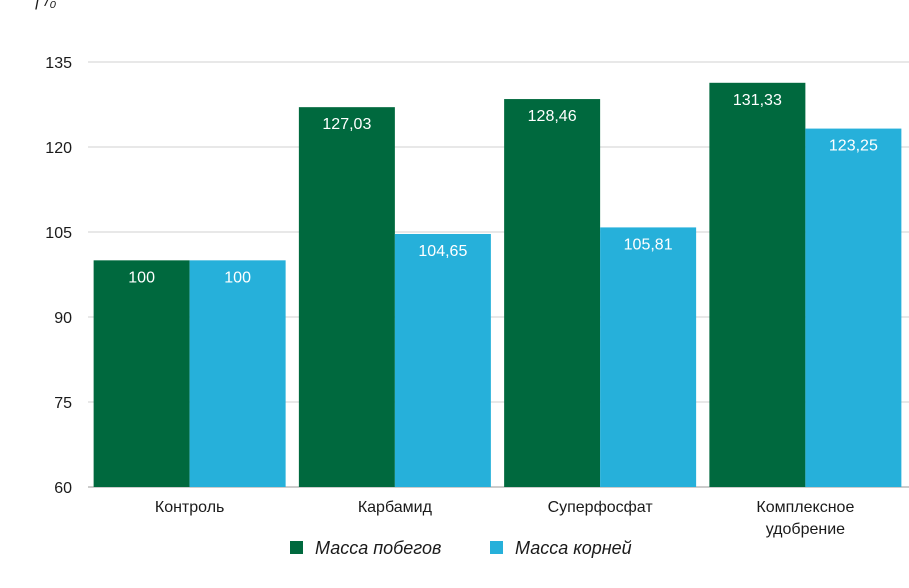 Image resolution: width=909 pixels, height=588 pixels. Describe the element at coordinates (442, 251) in the screenshot. I see `data-label: 104,65` at that location.